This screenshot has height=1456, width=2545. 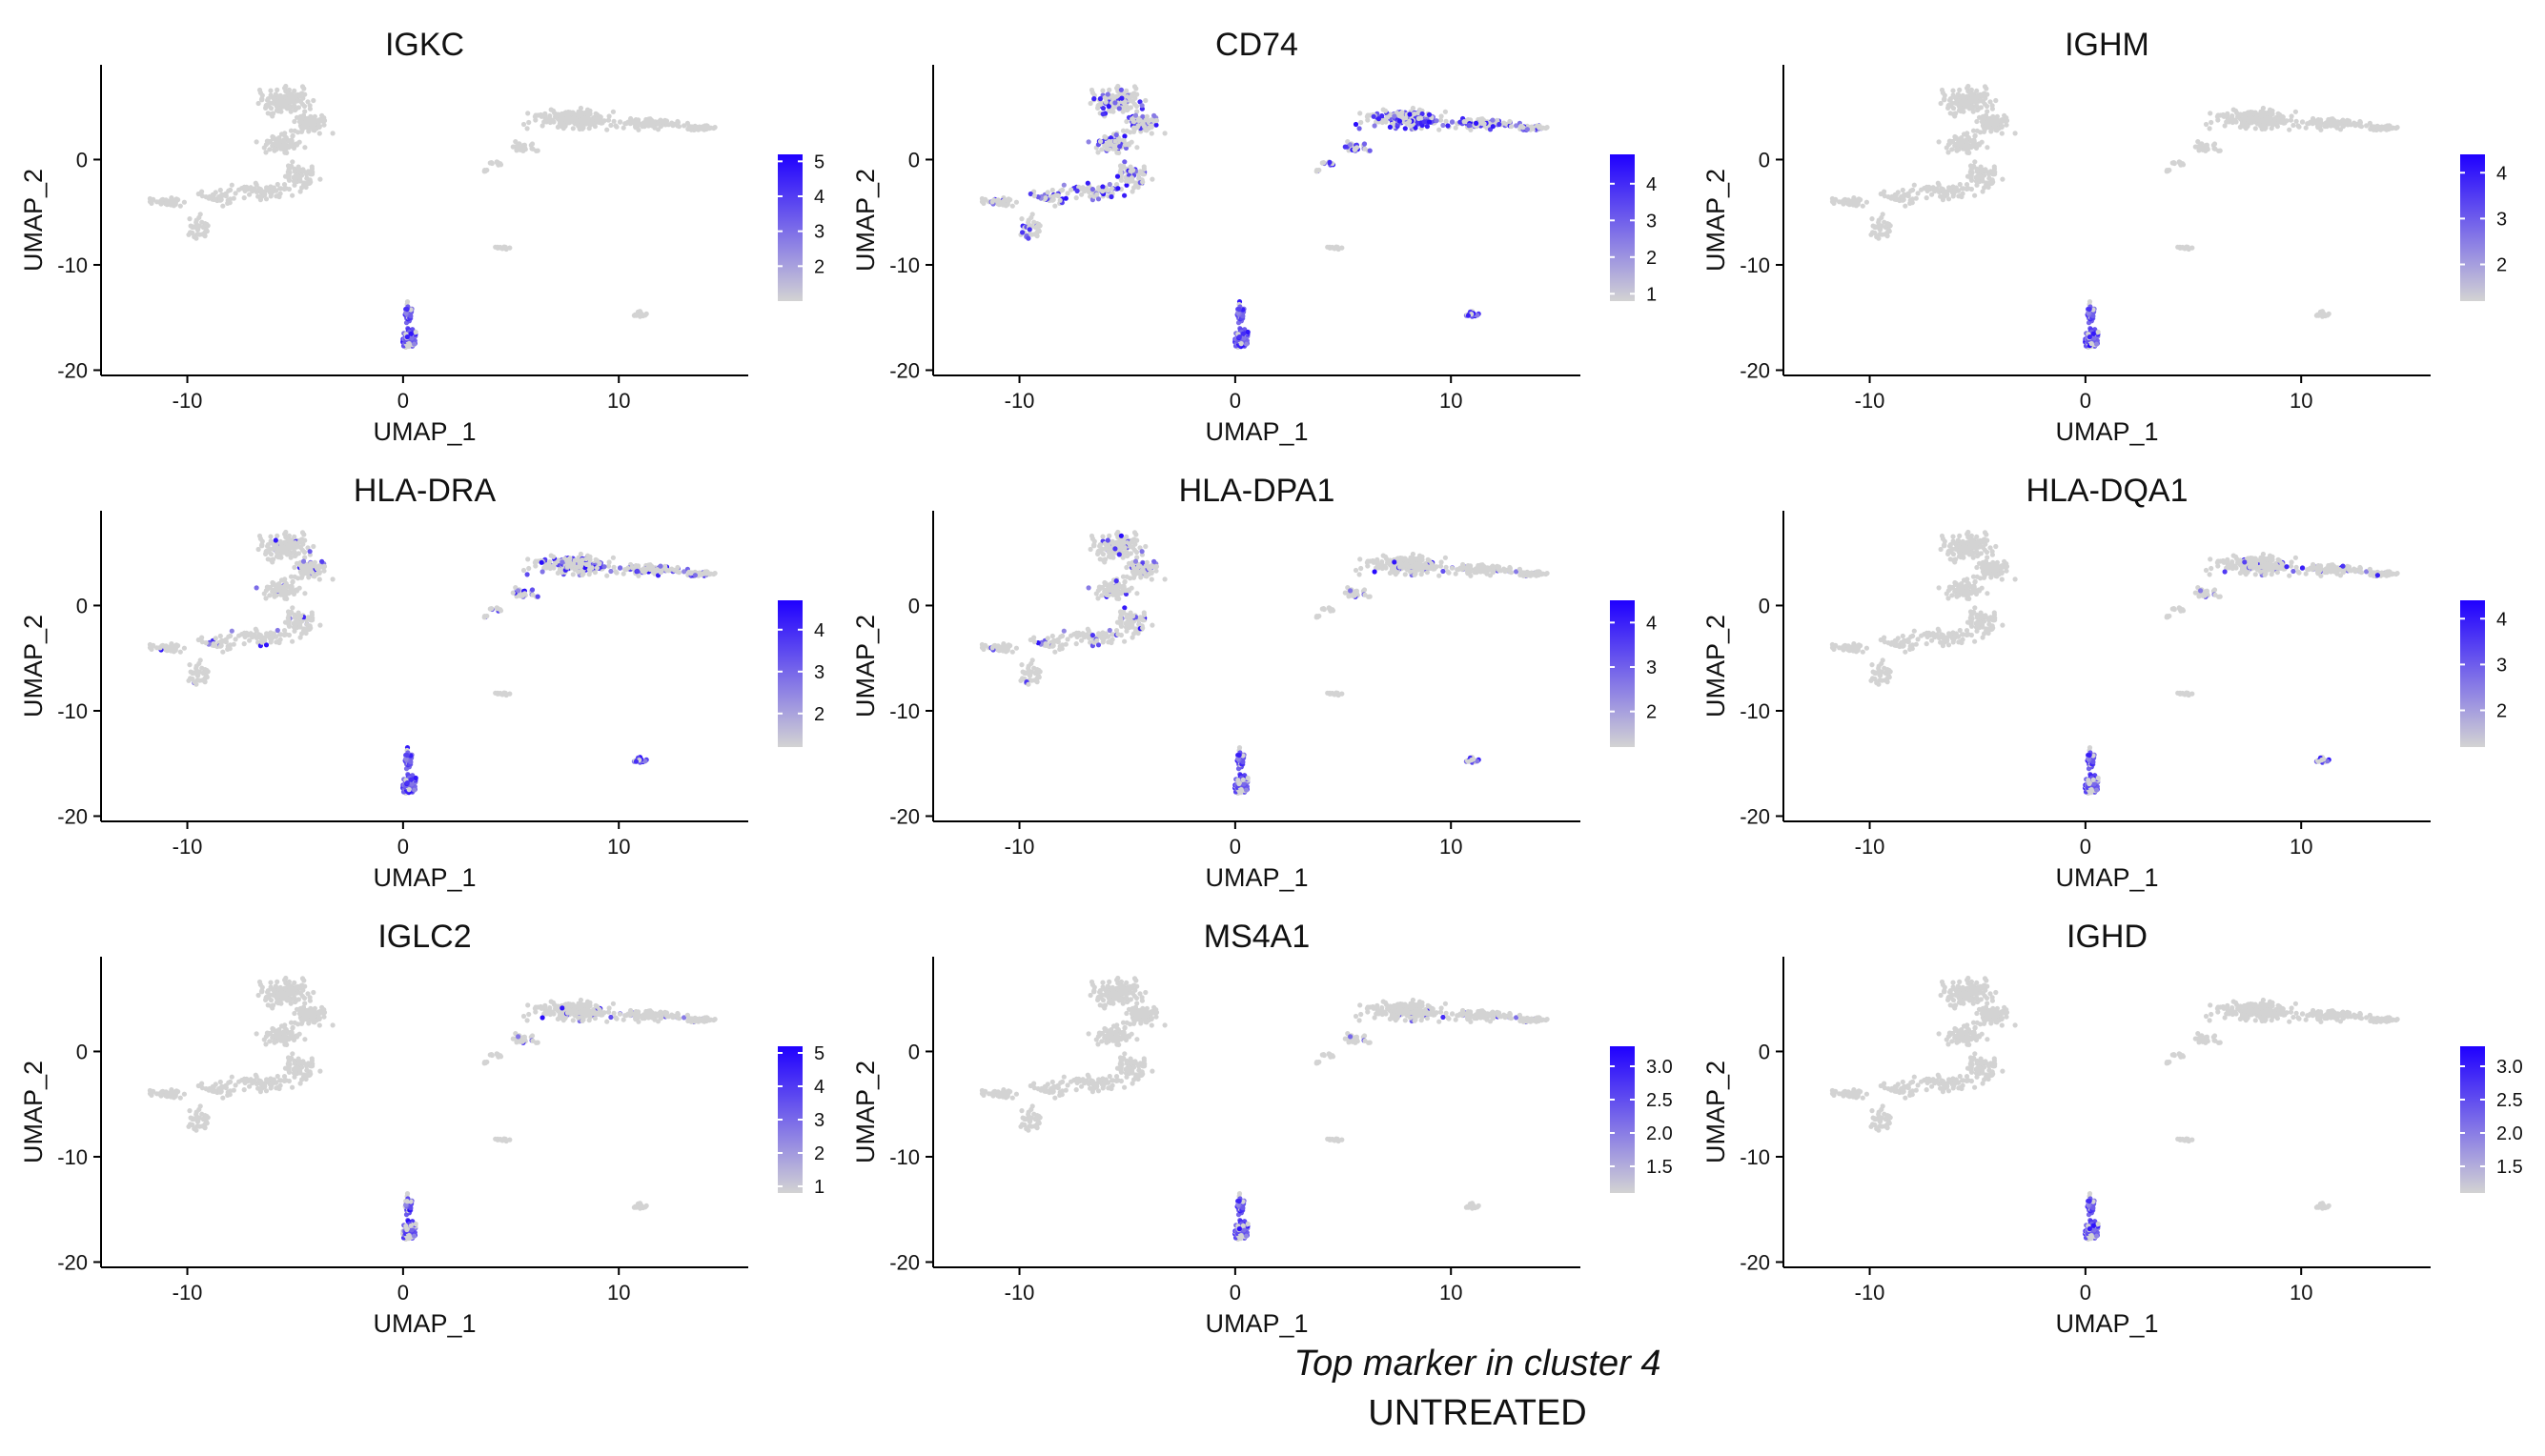 What do you see at coordinates (72, 816) in the screenshot?
I see `y-tick-label: -20` at bounding box center [72, 816].